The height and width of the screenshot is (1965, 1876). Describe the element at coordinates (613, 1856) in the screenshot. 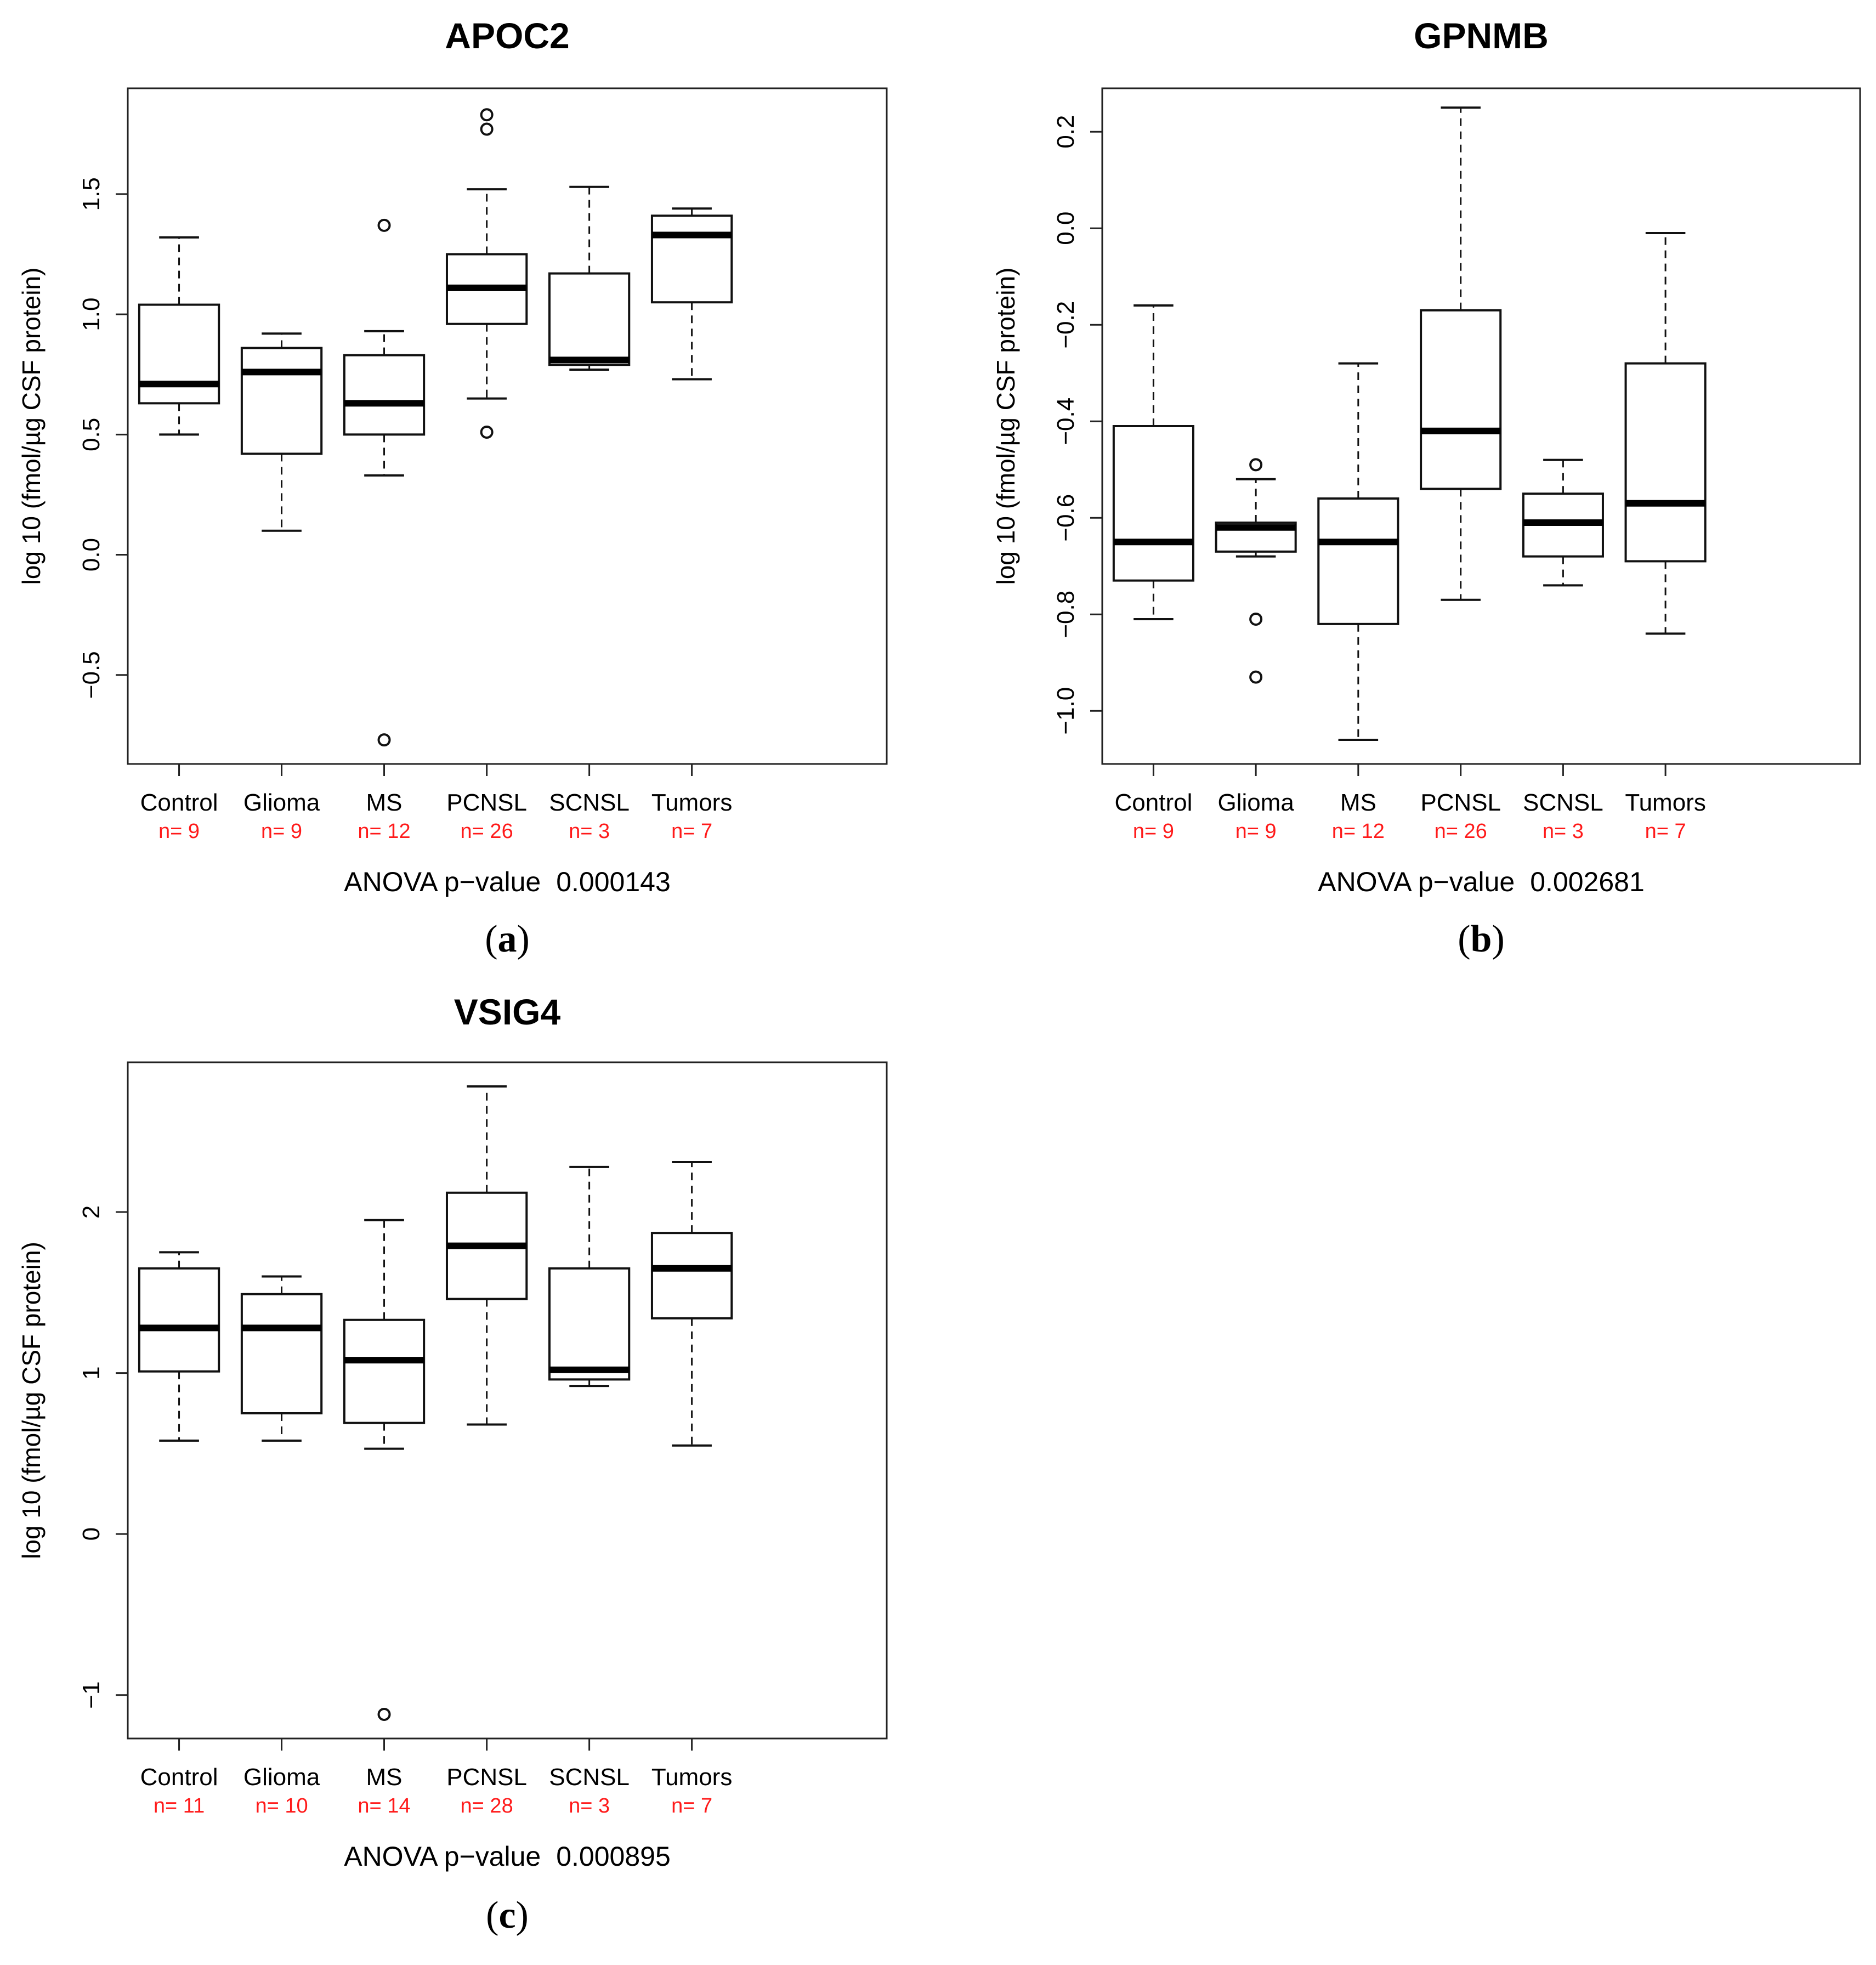

I see `anova-value: 0.000895` at that location.